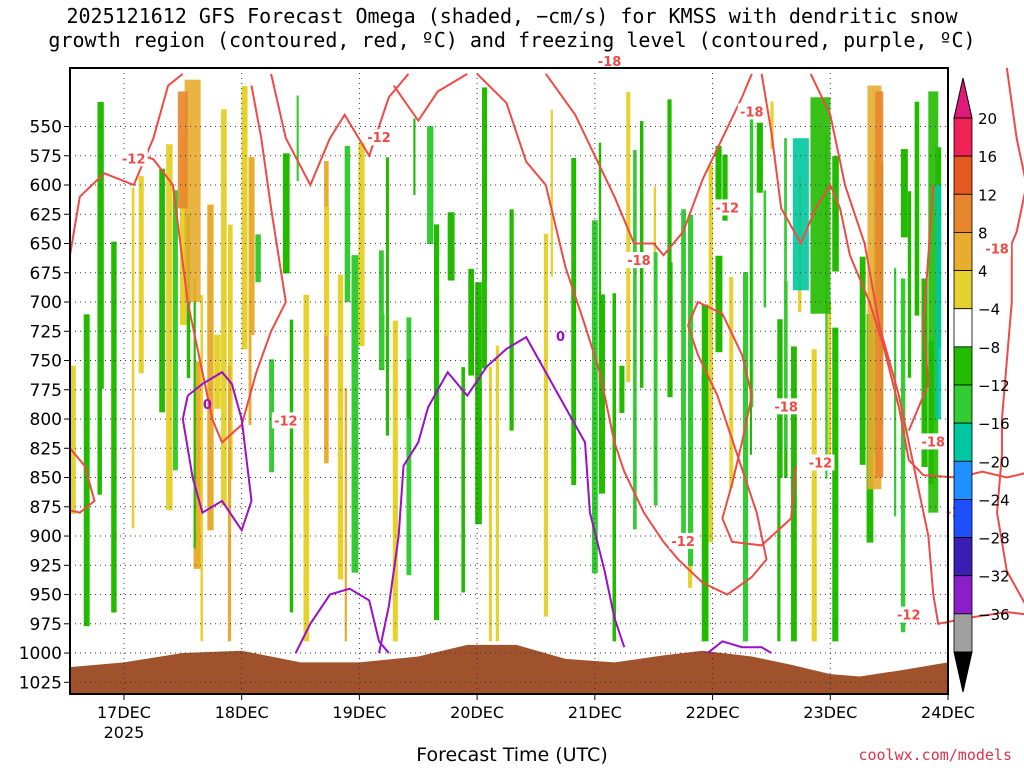 This screenshot has height=768, width=1024. What do you see at coordinates (948, 712) in the screenshot?
I see `x-tick-label: 24DEC` at bounding box center [948, 712].